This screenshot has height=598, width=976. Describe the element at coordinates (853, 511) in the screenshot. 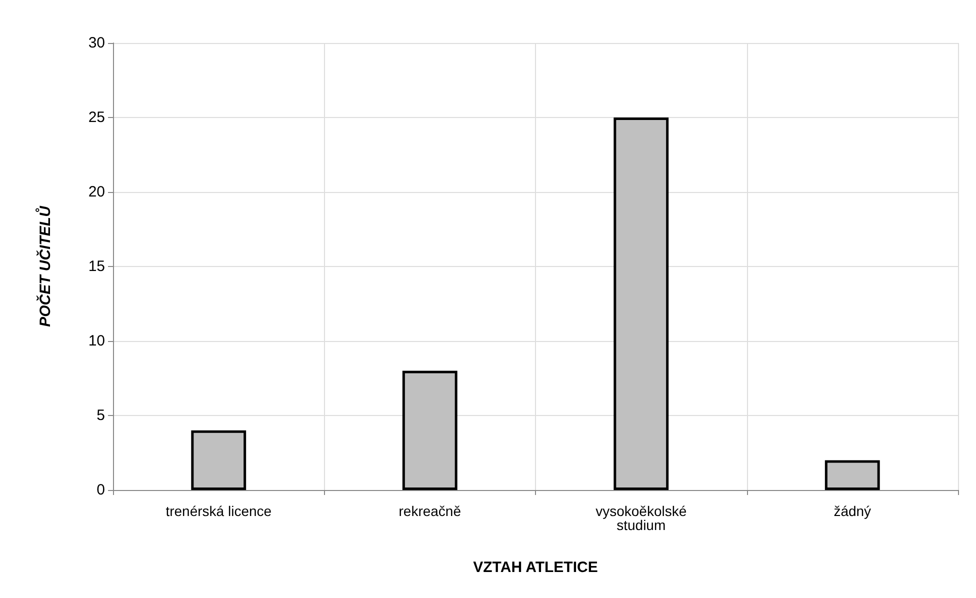

I see `x-tick-label: žádný` at that location.